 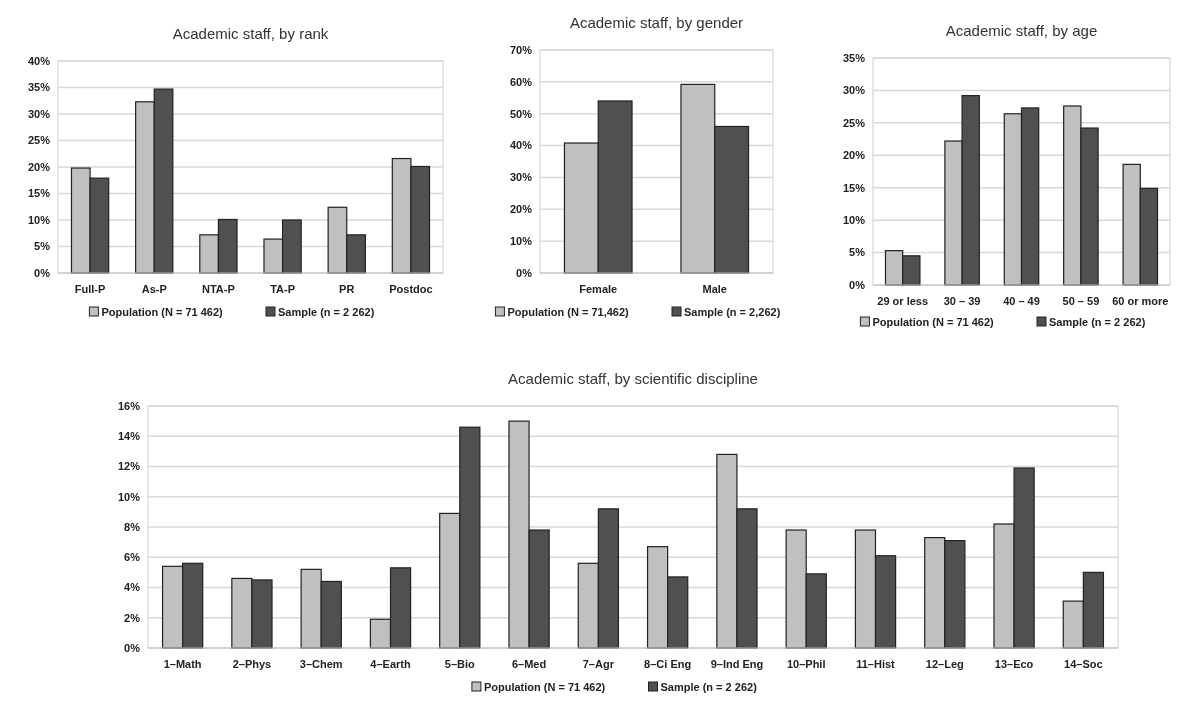 What do you see at coordinates (633, 378) in the screenshot?
I see `chart-title: Academic staff, by scientific discipline` at bounding box center [633, 378].